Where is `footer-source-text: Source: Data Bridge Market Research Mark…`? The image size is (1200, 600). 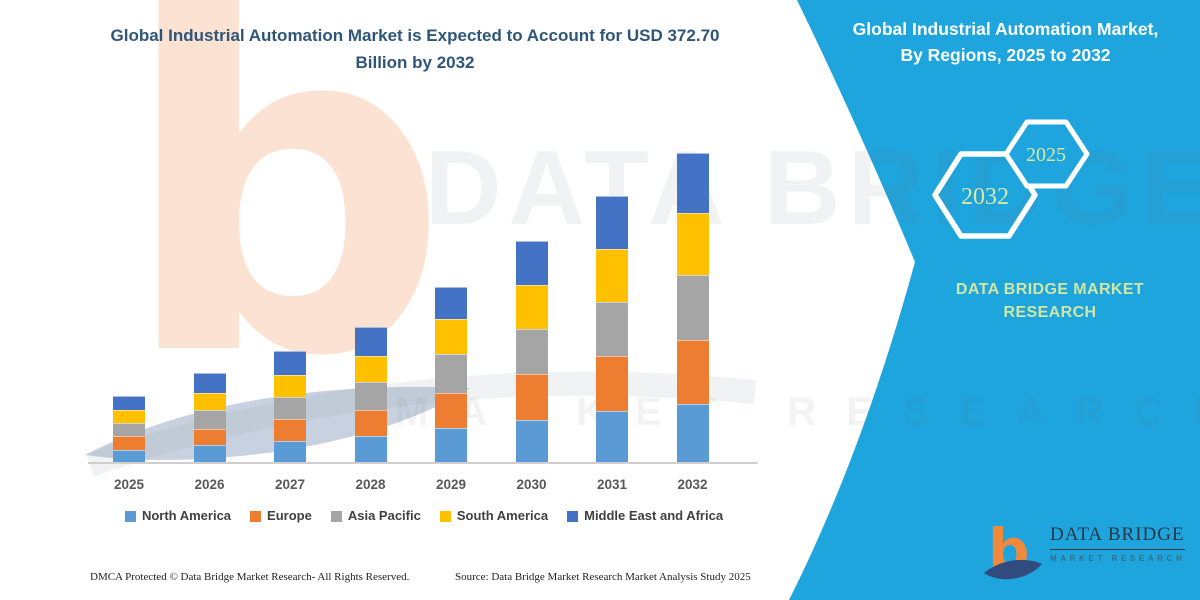
footer-source-text: Source: Data Bridge Market Research Mark… is located at coordinates (603, 577).